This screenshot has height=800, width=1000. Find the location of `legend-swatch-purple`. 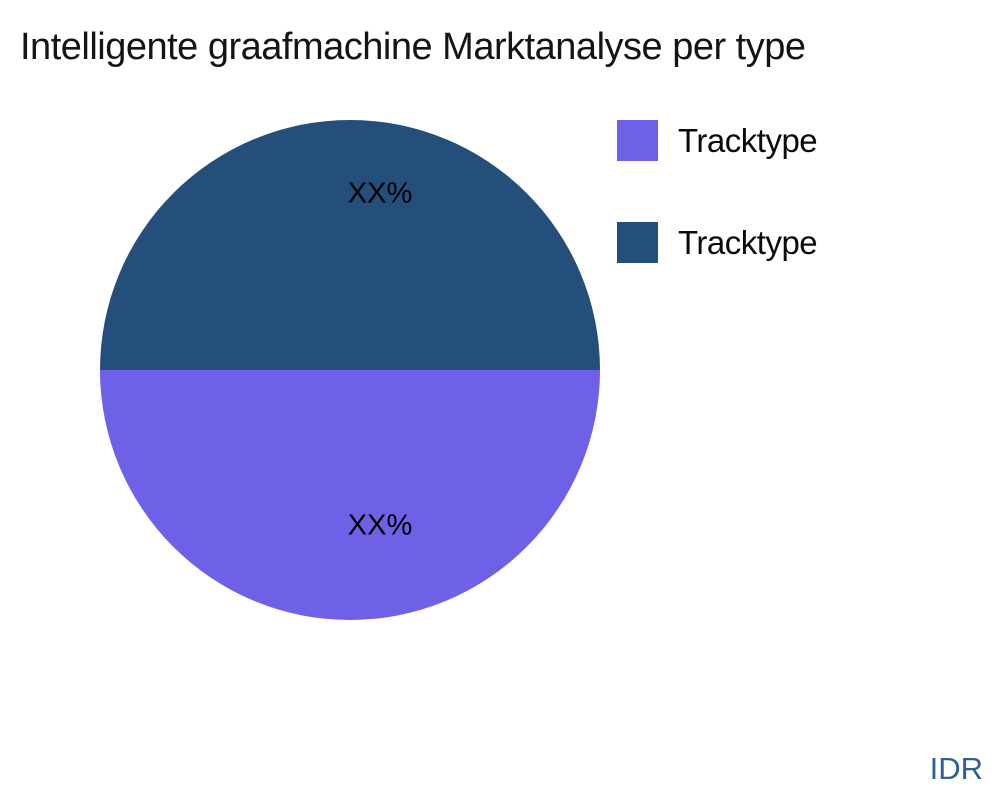

legend-swatch-purple is located at coordinates (637, 140).